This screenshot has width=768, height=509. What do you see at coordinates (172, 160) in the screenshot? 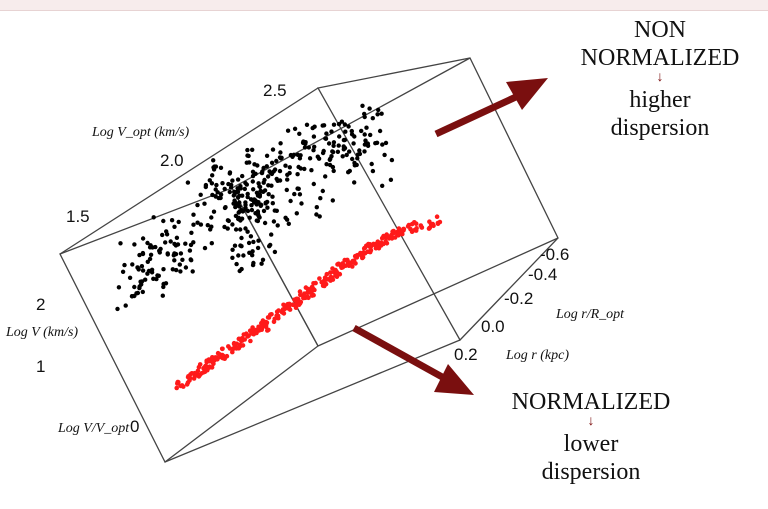
I see `tick-vopt-2-0: 2.0` at bounding box center [172, 160].